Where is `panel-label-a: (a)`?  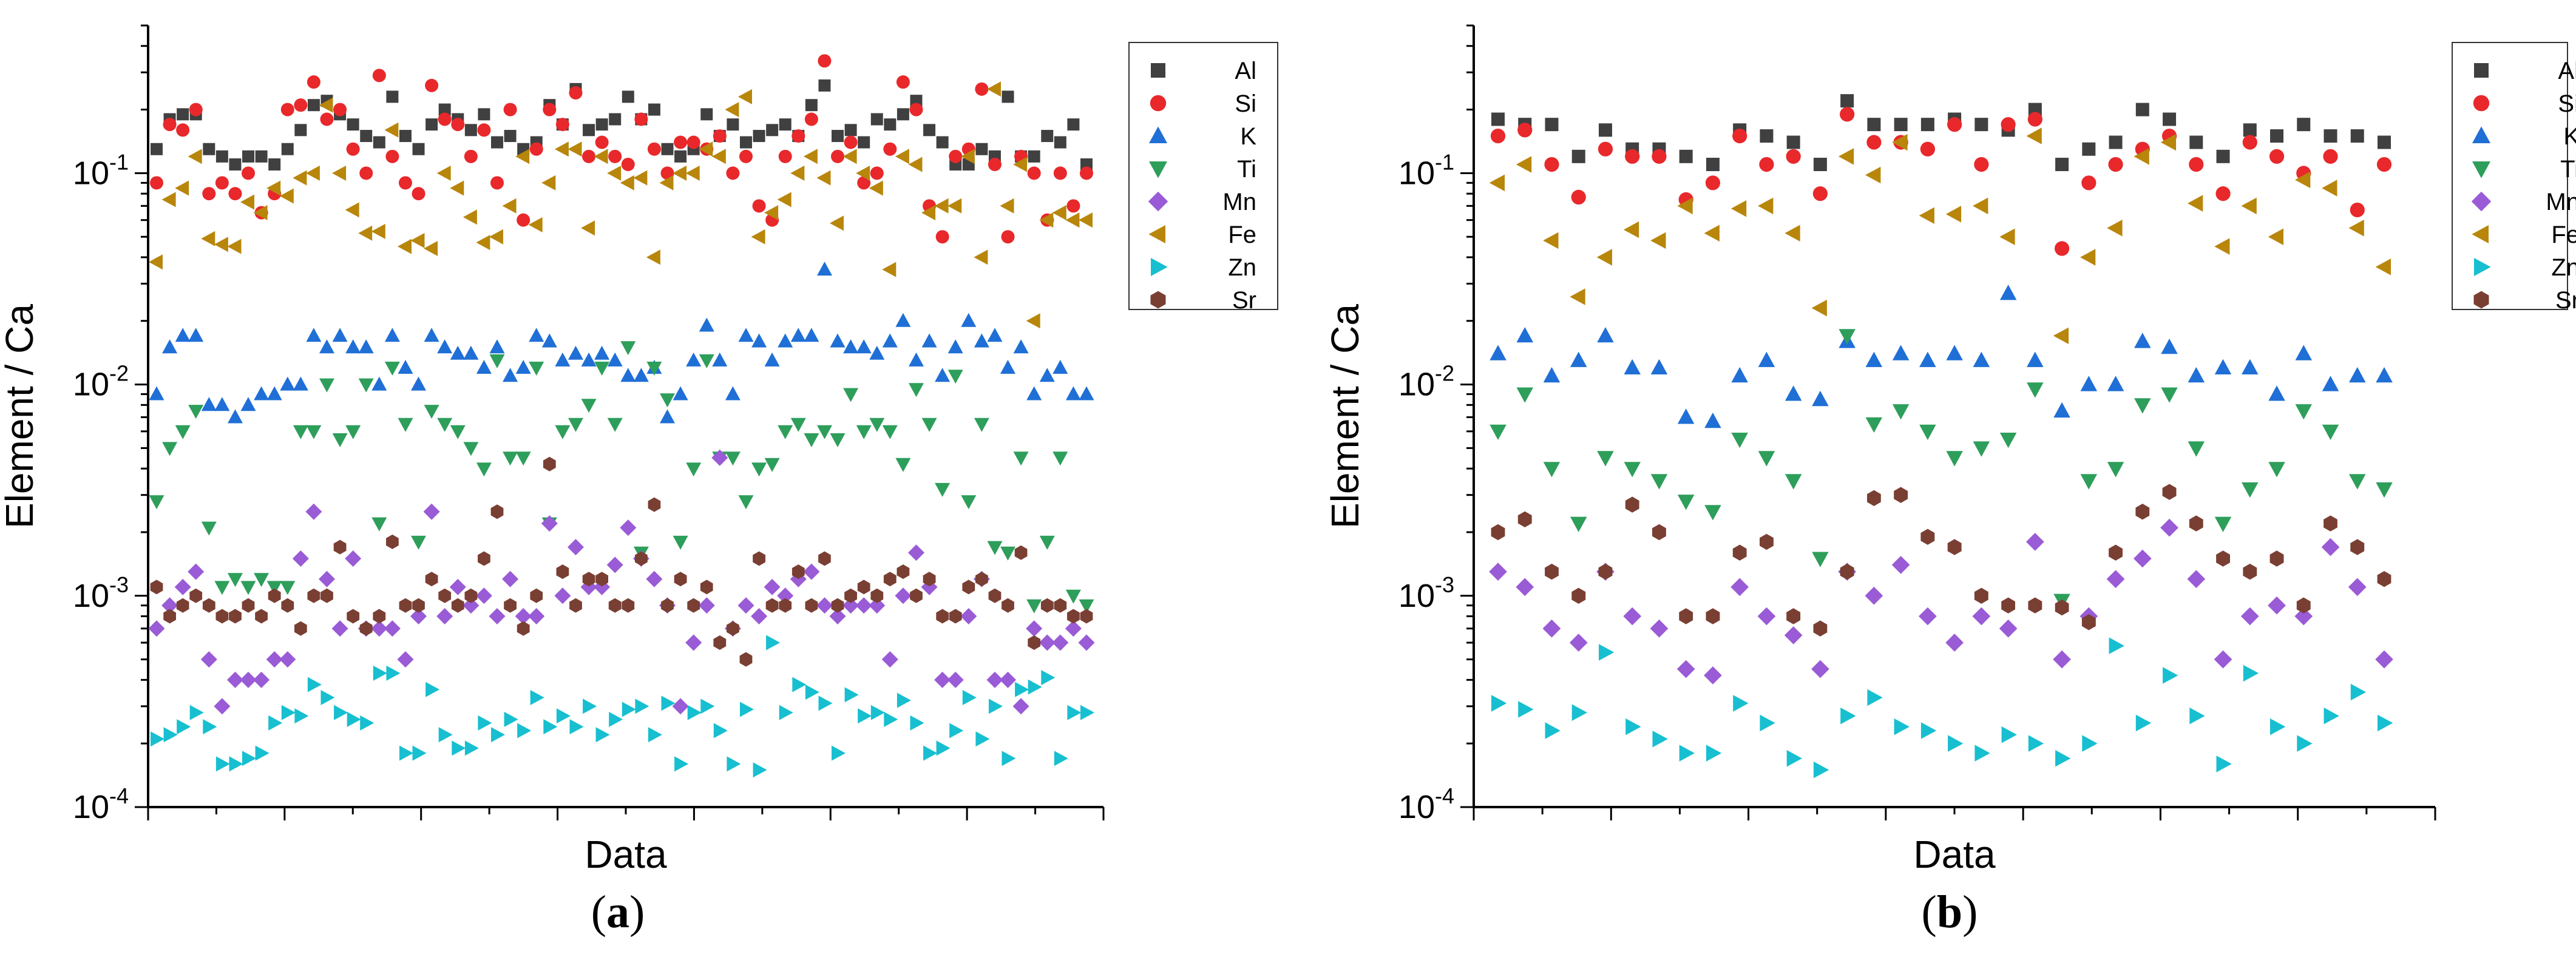 panel-label-a: (a) is located at coordinates (618, 912).